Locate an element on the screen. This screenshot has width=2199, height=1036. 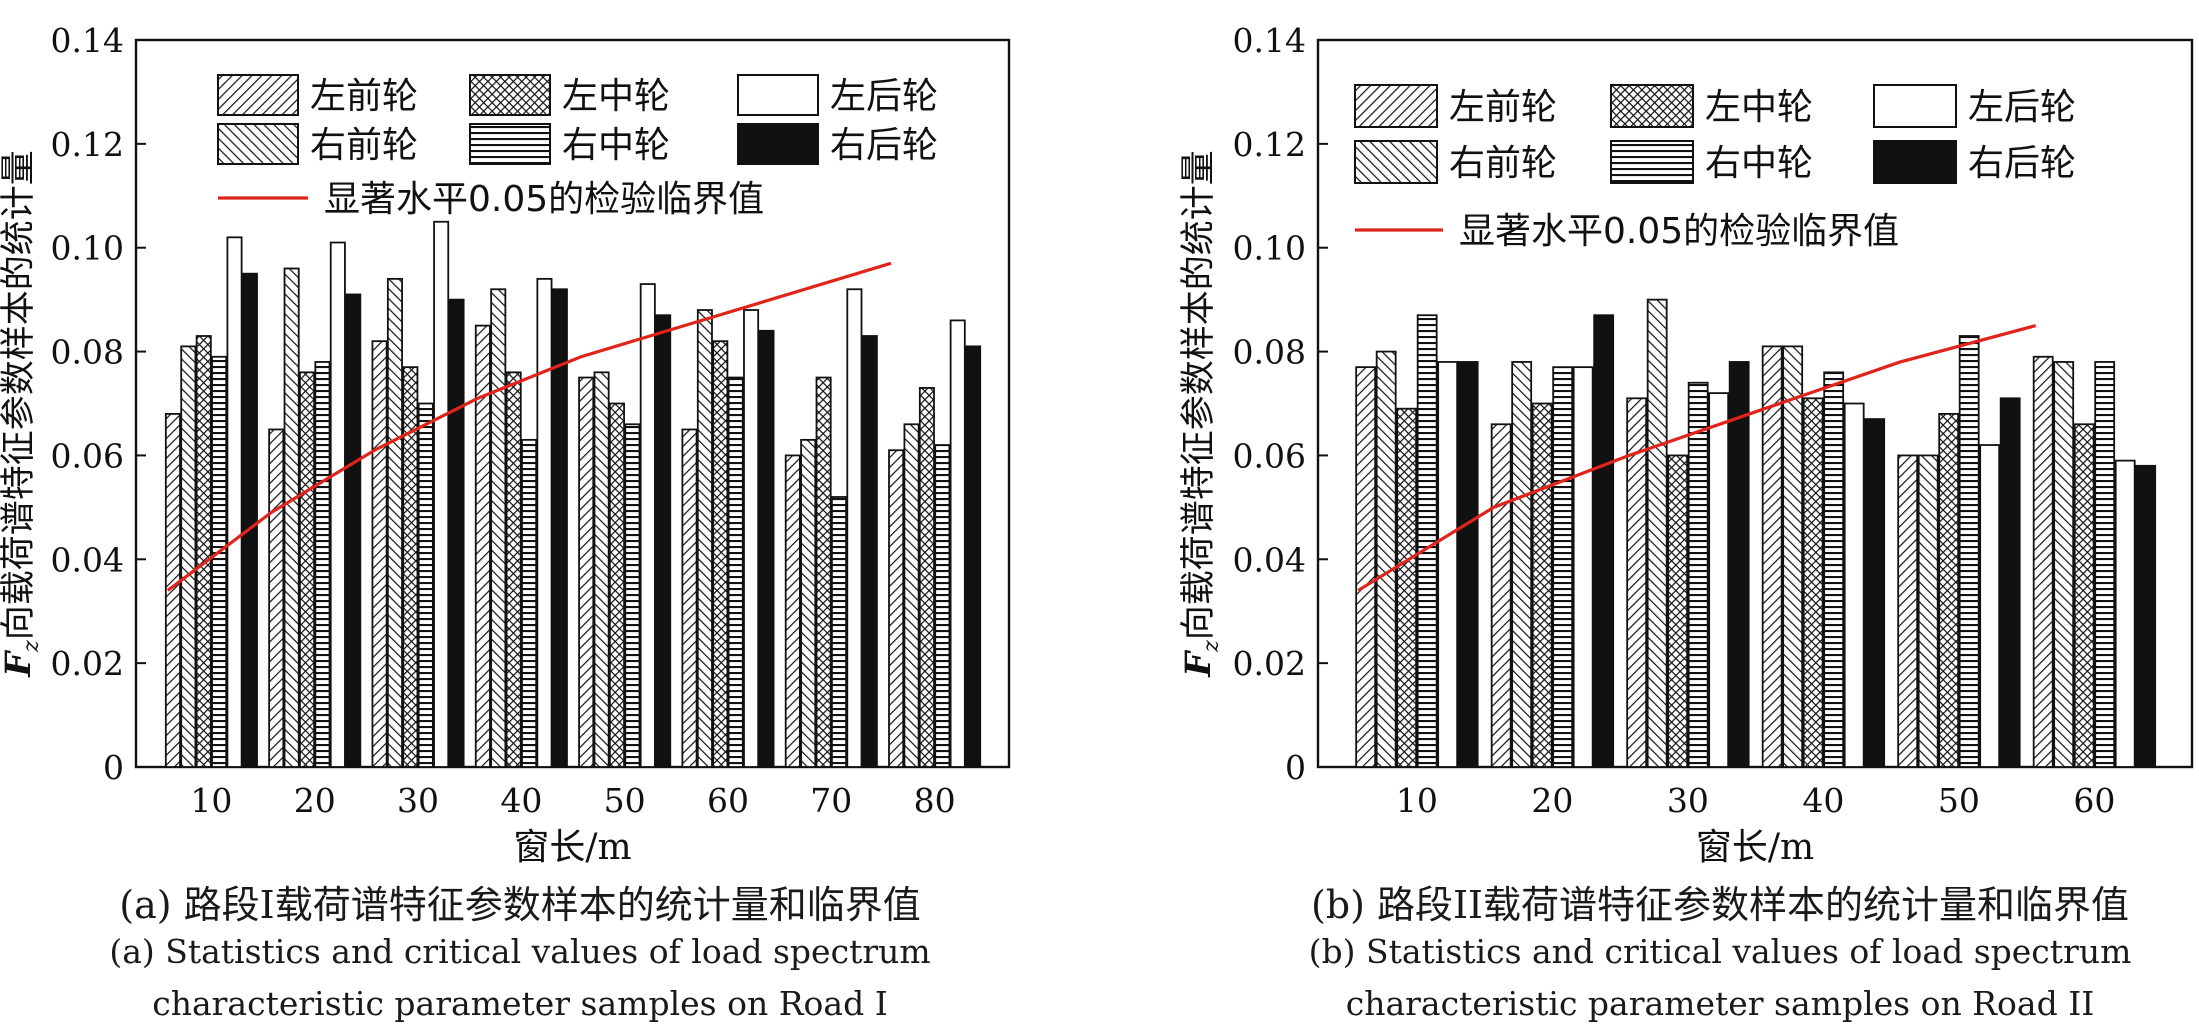
y-tick-label: 0.02 is located at coordinates (1269, 663).